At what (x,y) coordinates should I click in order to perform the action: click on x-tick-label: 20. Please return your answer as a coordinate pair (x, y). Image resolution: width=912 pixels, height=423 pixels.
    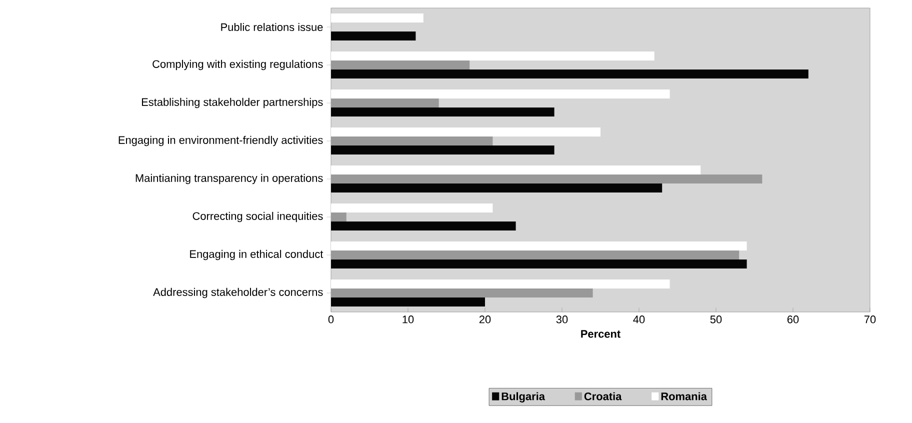
    Looking at the image, I should click on (485, 320).